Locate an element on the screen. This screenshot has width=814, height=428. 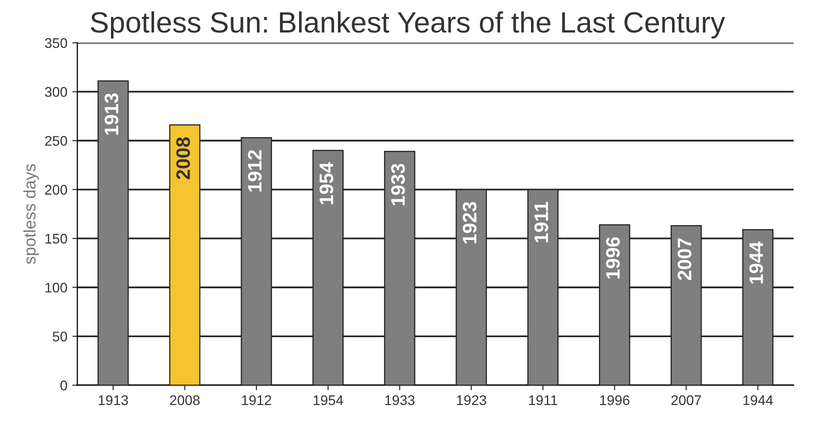
y-tick-label: 300 is located at coordinates (56, 92).